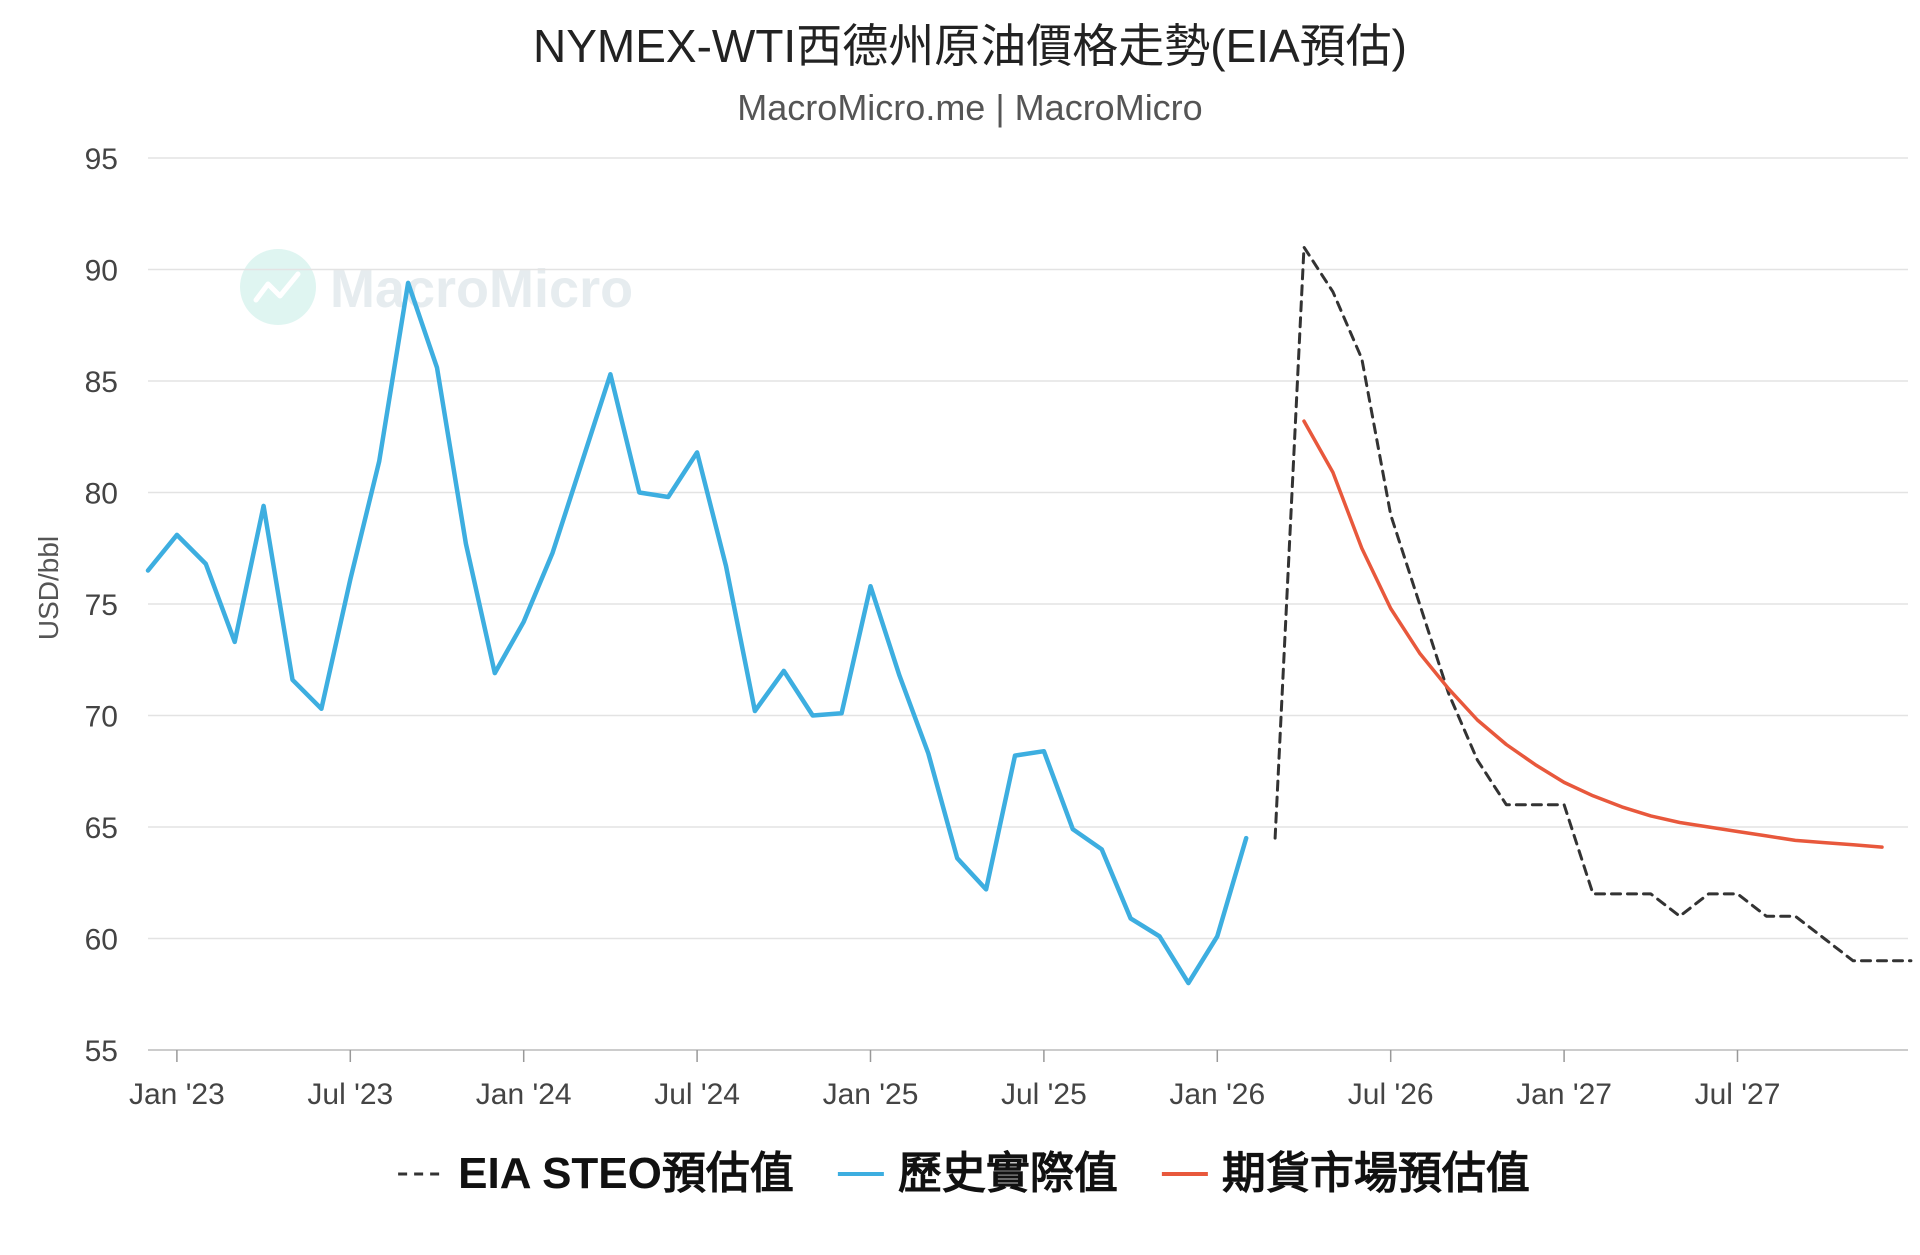  Describe the element at coordinates (524, 1094) in the screenshot. I see `x-tick-label: Jan '24` at that location.